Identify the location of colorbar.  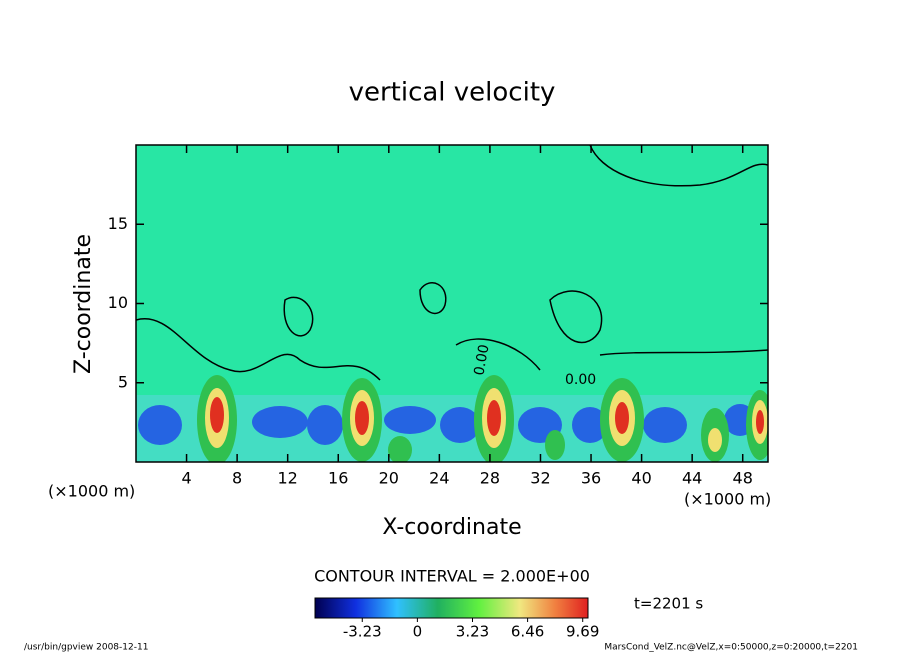
(451, 608).